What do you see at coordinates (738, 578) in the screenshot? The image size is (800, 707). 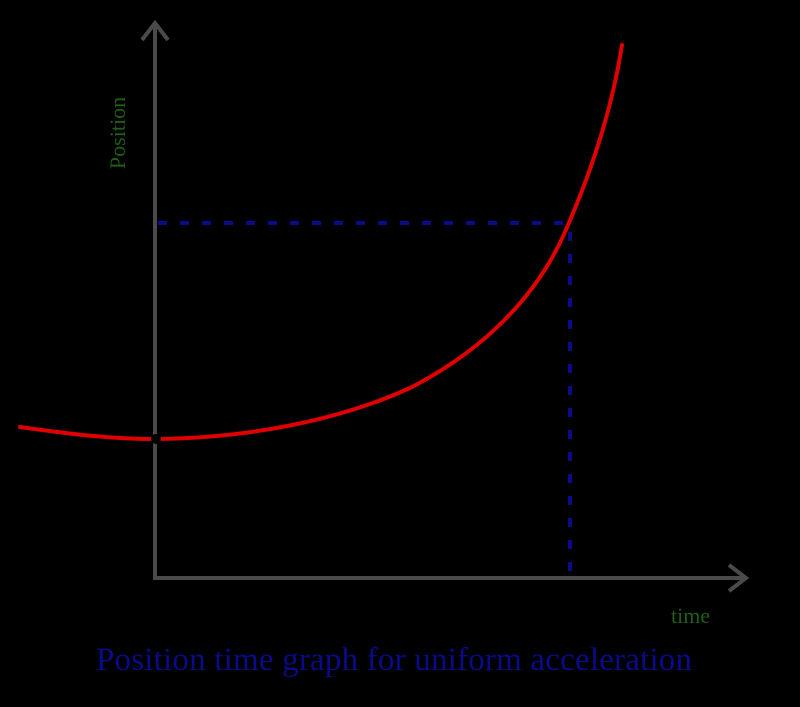 I see `x-axis-arrow-icon` at bounding box center [738, 578].